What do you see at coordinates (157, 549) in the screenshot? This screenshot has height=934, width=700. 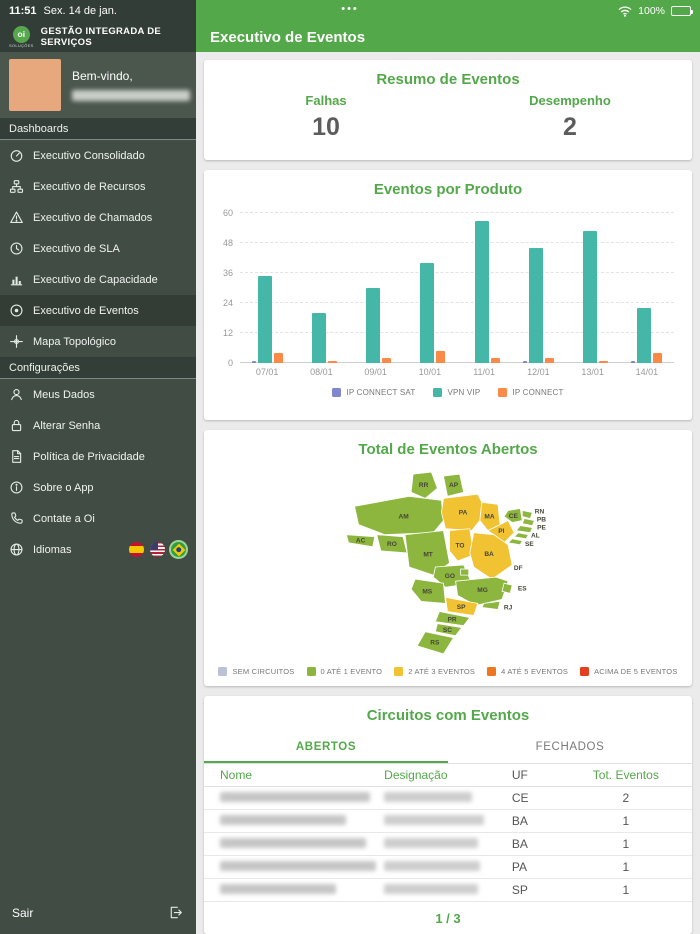 I see `usa-flag-icon` at bounding box center [157, 549].